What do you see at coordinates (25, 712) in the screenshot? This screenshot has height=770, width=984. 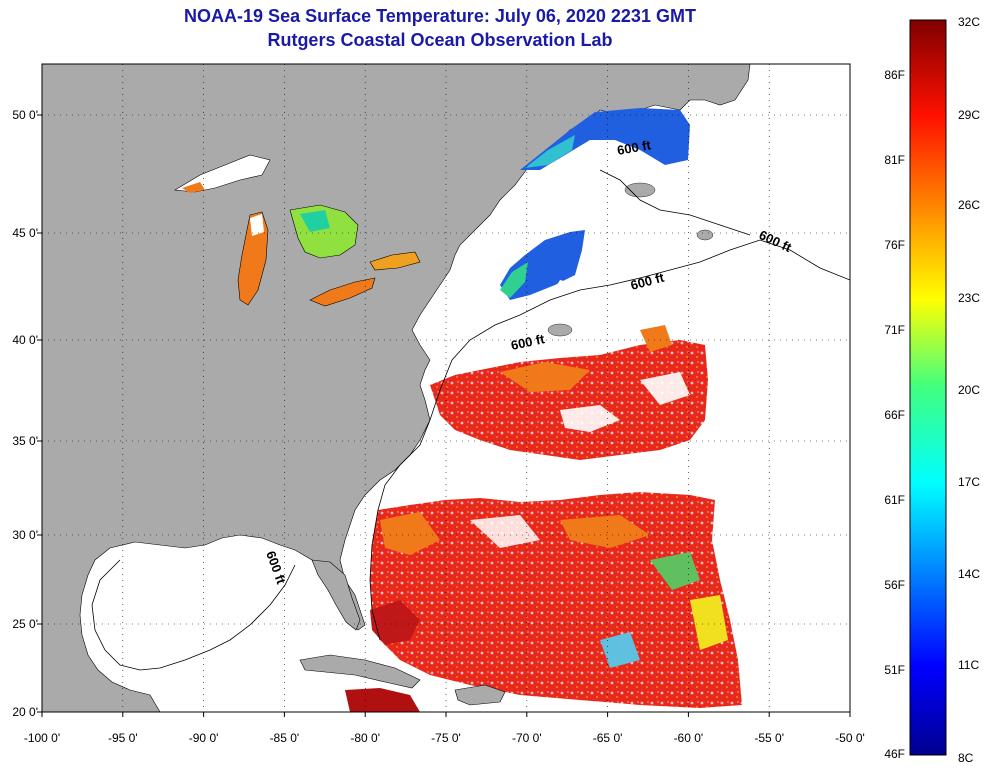 I see `lat-tick-label: 20 0'` at bounding box center [25, 712].